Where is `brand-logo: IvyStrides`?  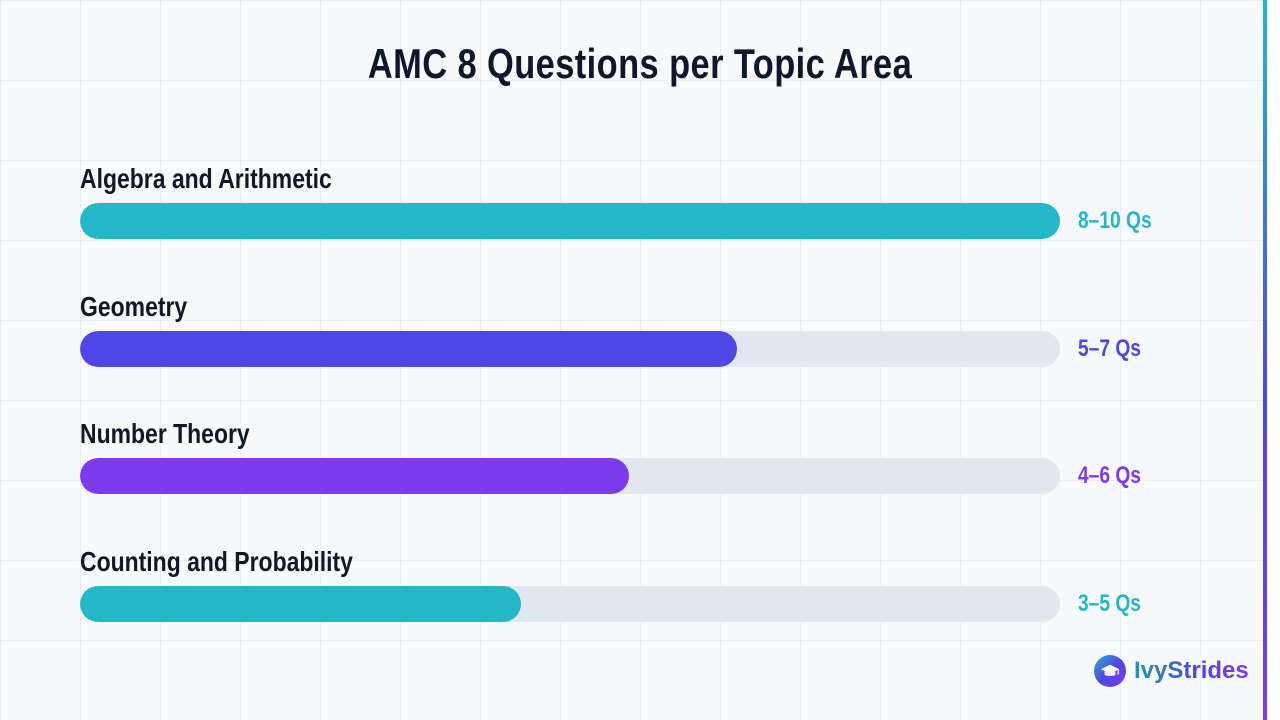
brand-logo: IvyStrides is located at coordinates (1171, 671).